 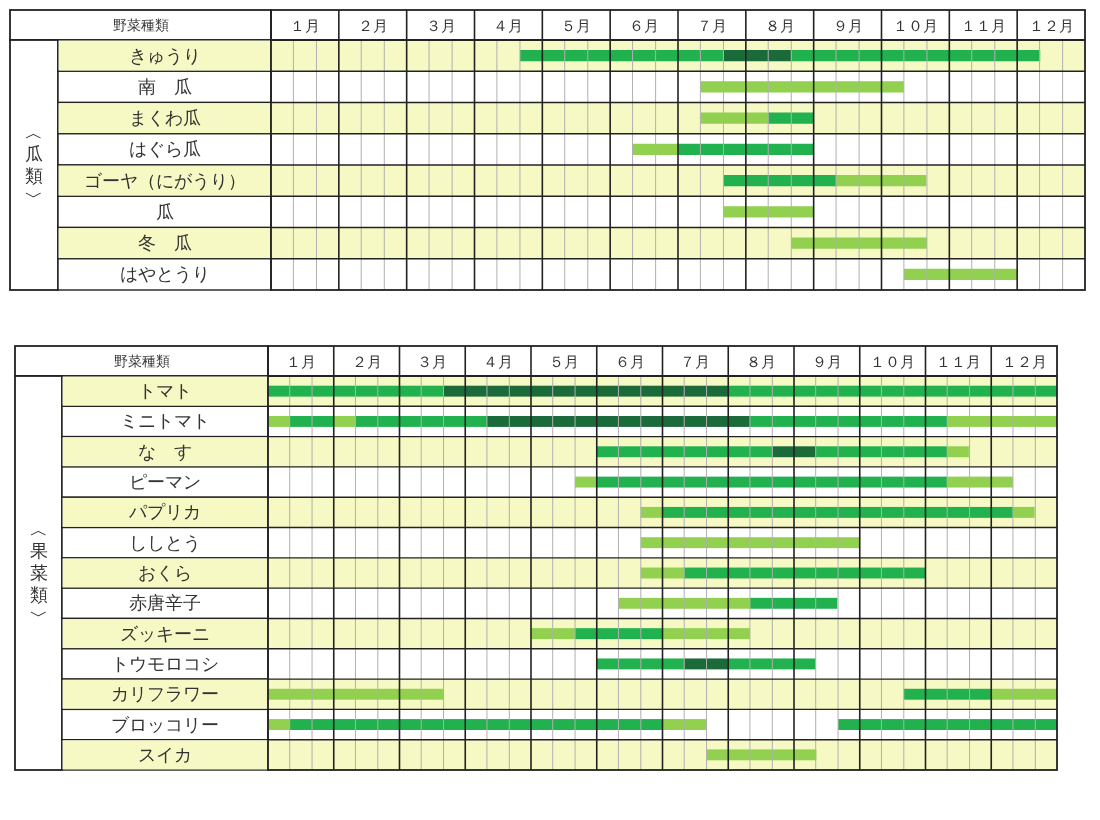 What do you see at coordinates (164, 118) in the screenshot?
I see `category-label: まくわ瓜` at bounding box center [164, 118].